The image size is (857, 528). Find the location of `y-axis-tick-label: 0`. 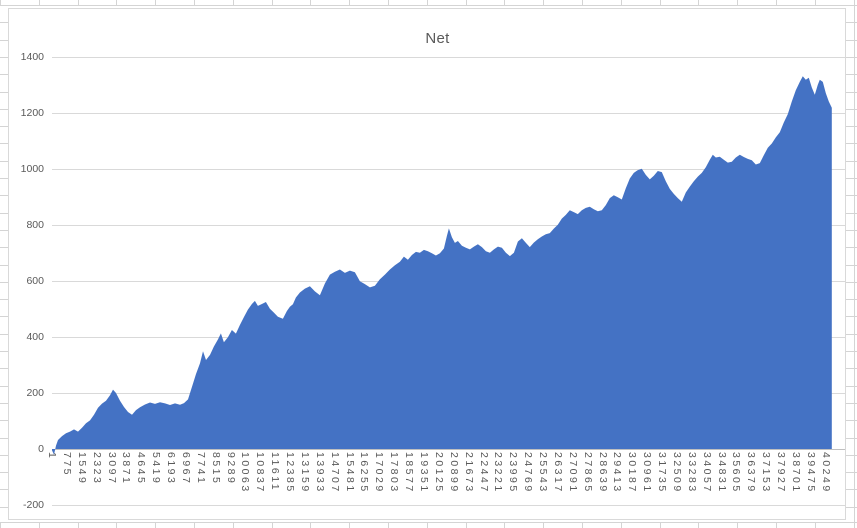

y-axis-tick-label: 0 is located at coordinates (41, 449).